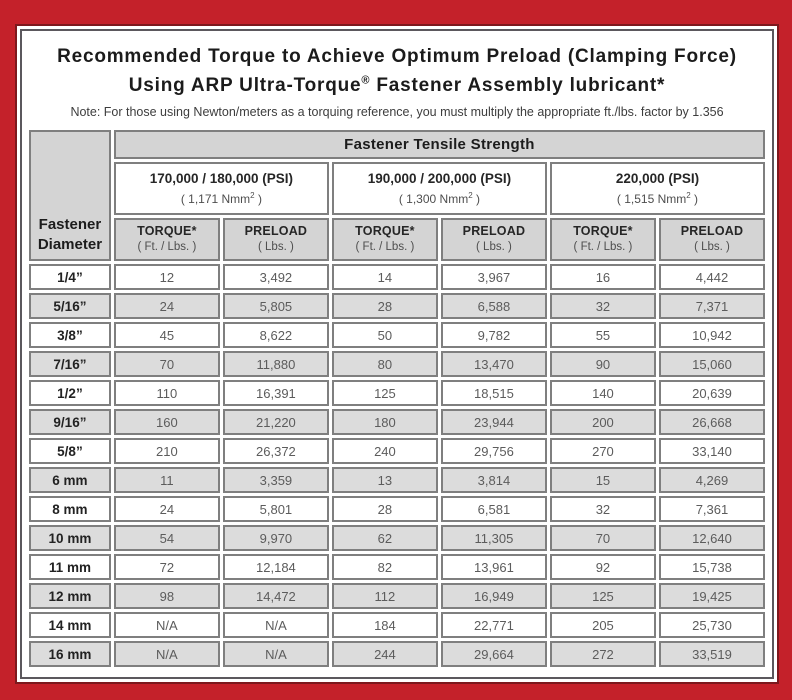  What do you see at coordinates (70, 422) in the screenshot?
I see `diameter-cell: 9/16”` at bounding box center [70, 422].